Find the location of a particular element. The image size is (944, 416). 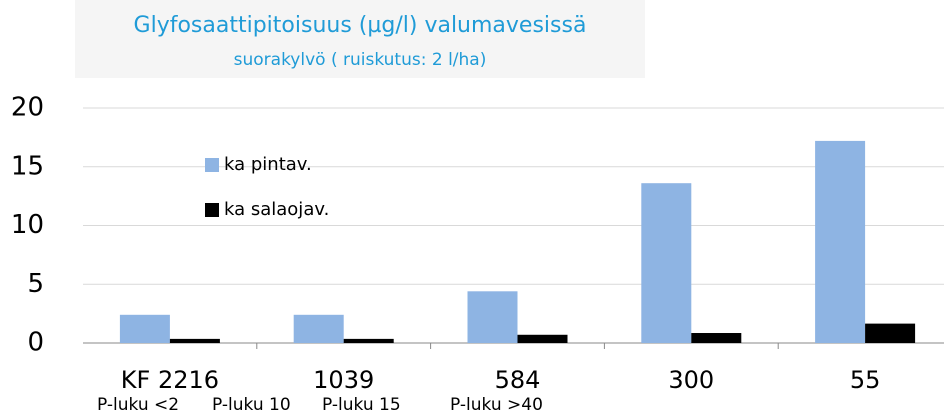

annotation: P-luku <2 is located at coordinates (138, 405).